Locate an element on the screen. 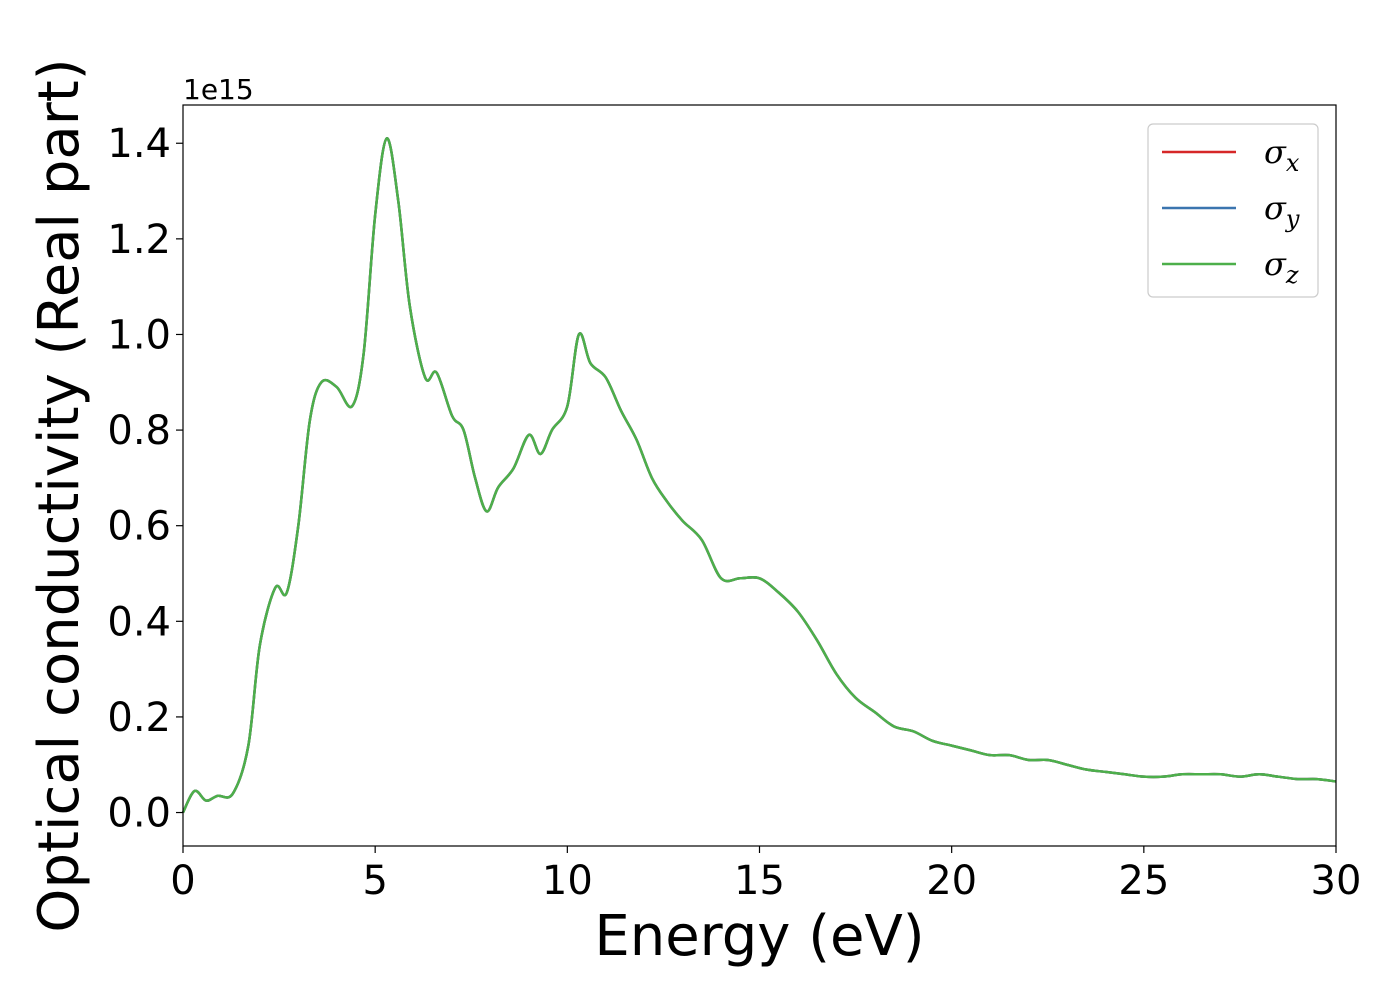  legend-entry: σz is located at coordinates (1281, 267).